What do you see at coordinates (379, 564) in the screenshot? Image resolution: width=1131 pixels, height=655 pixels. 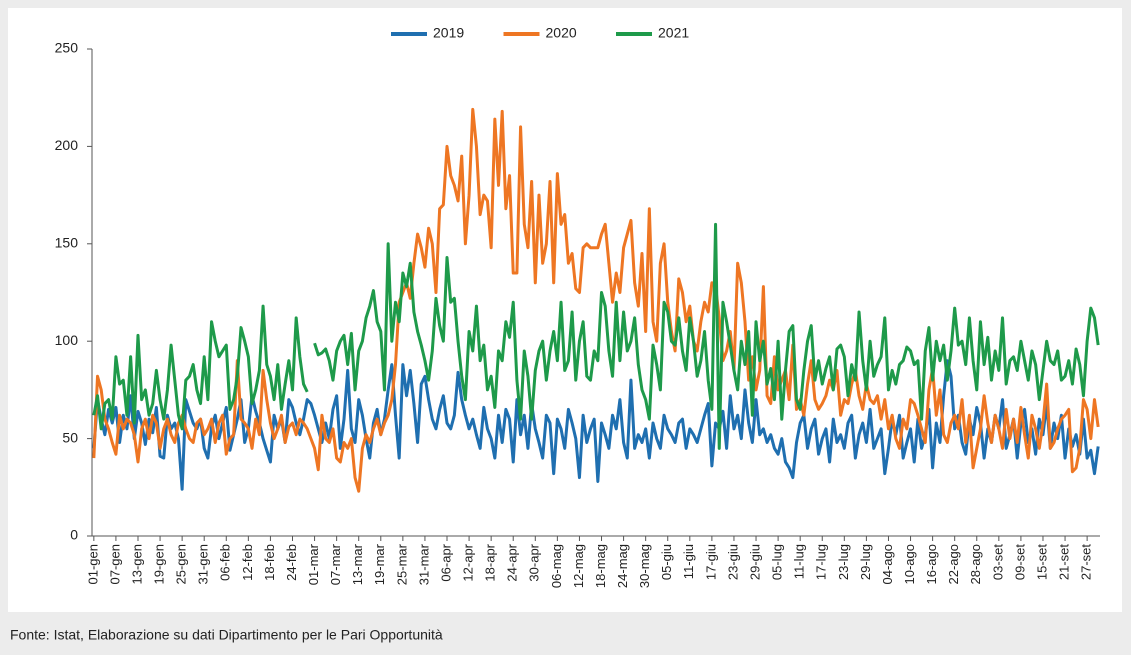 I see `x-tick-label: 19-mar` at bounding box center [379, 564].